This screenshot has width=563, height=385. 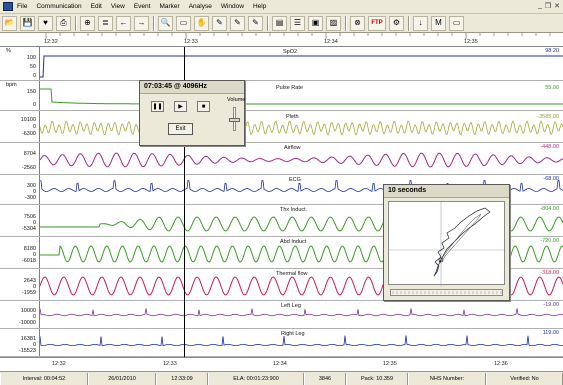 I want to click on open-folder-icon: 📂, so click(x=9, y=23).